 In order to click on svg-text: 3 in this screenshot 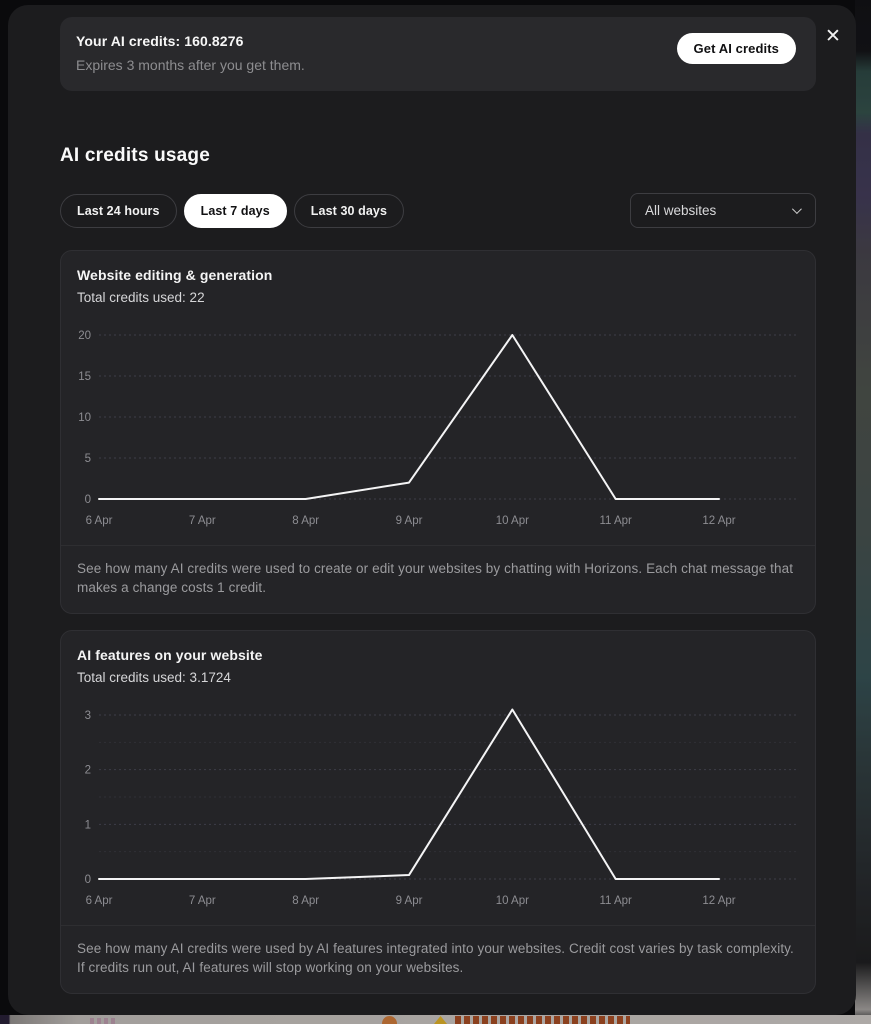, I will do `click(88, 716)`.